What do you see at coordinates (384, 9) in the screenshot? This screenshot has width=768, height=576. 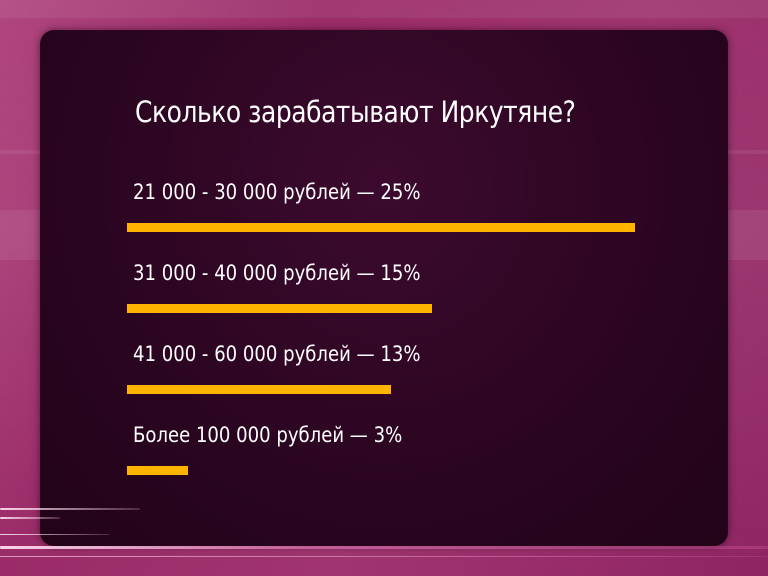 I see `top-band` at bounding box center [384, 9].